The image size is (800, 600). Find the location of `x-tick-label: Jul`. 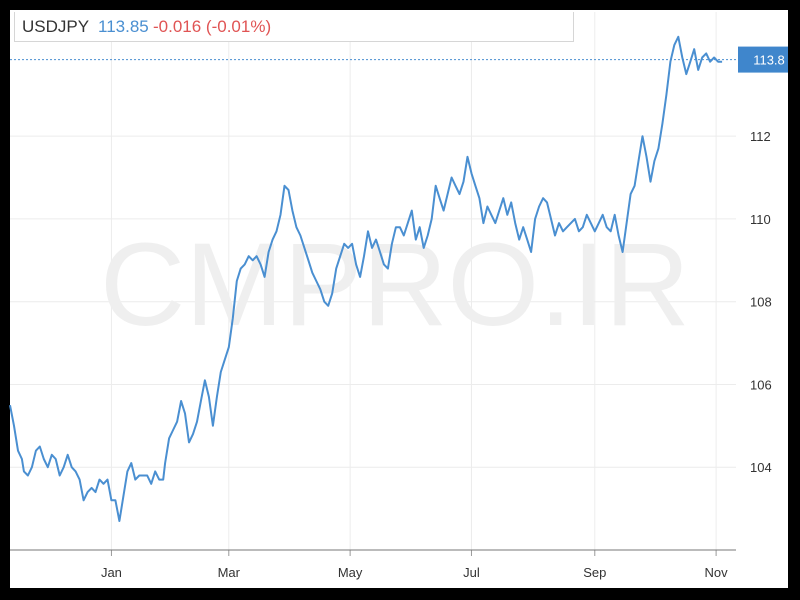

x-tick-label: Jul is located at coordinates (471, 572).